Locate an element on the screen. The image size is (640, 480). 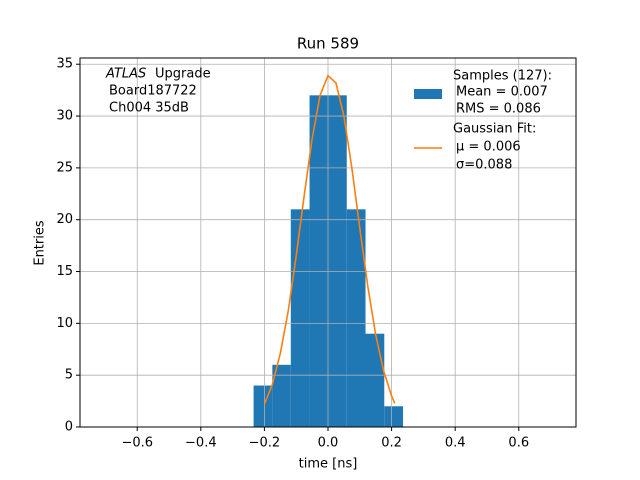
y-tick-label: 20 is located at coordinates (64, 219).